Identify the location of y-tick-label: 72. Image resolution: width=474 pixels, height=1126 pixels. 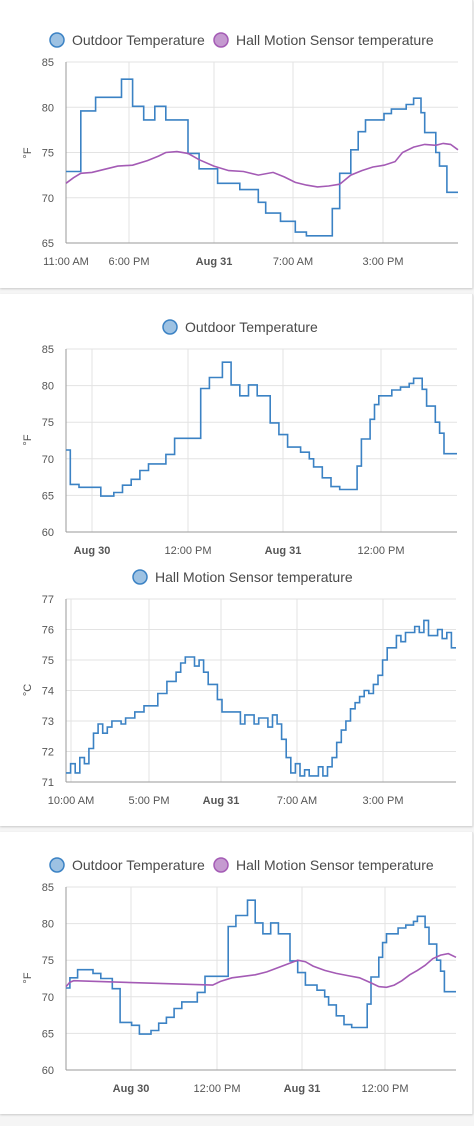
(48, 753).